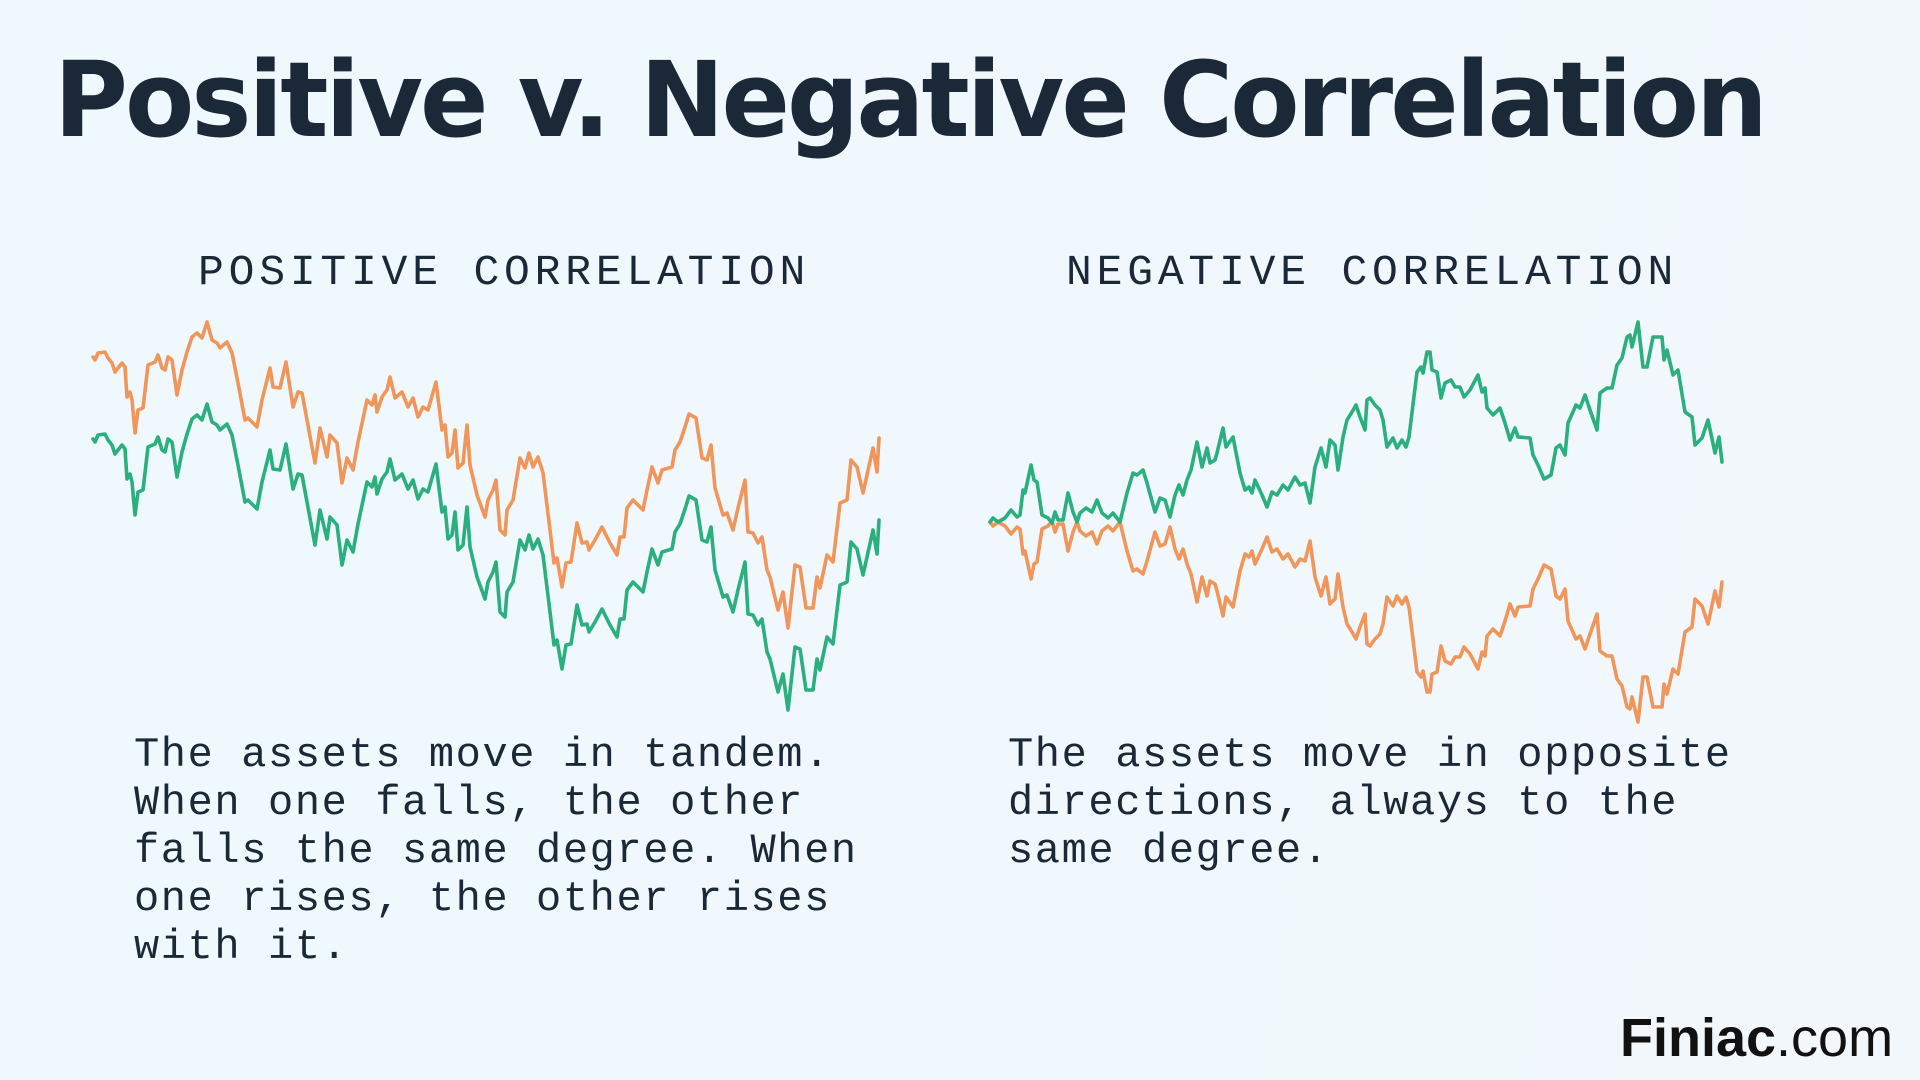 The width and height of the screenshot is (1920, 1080). Describe the element at coordinates (1372, 272) in the screenshot. I see `negative-correlation-heading: NEGATIVE CORRELATION` at that location.